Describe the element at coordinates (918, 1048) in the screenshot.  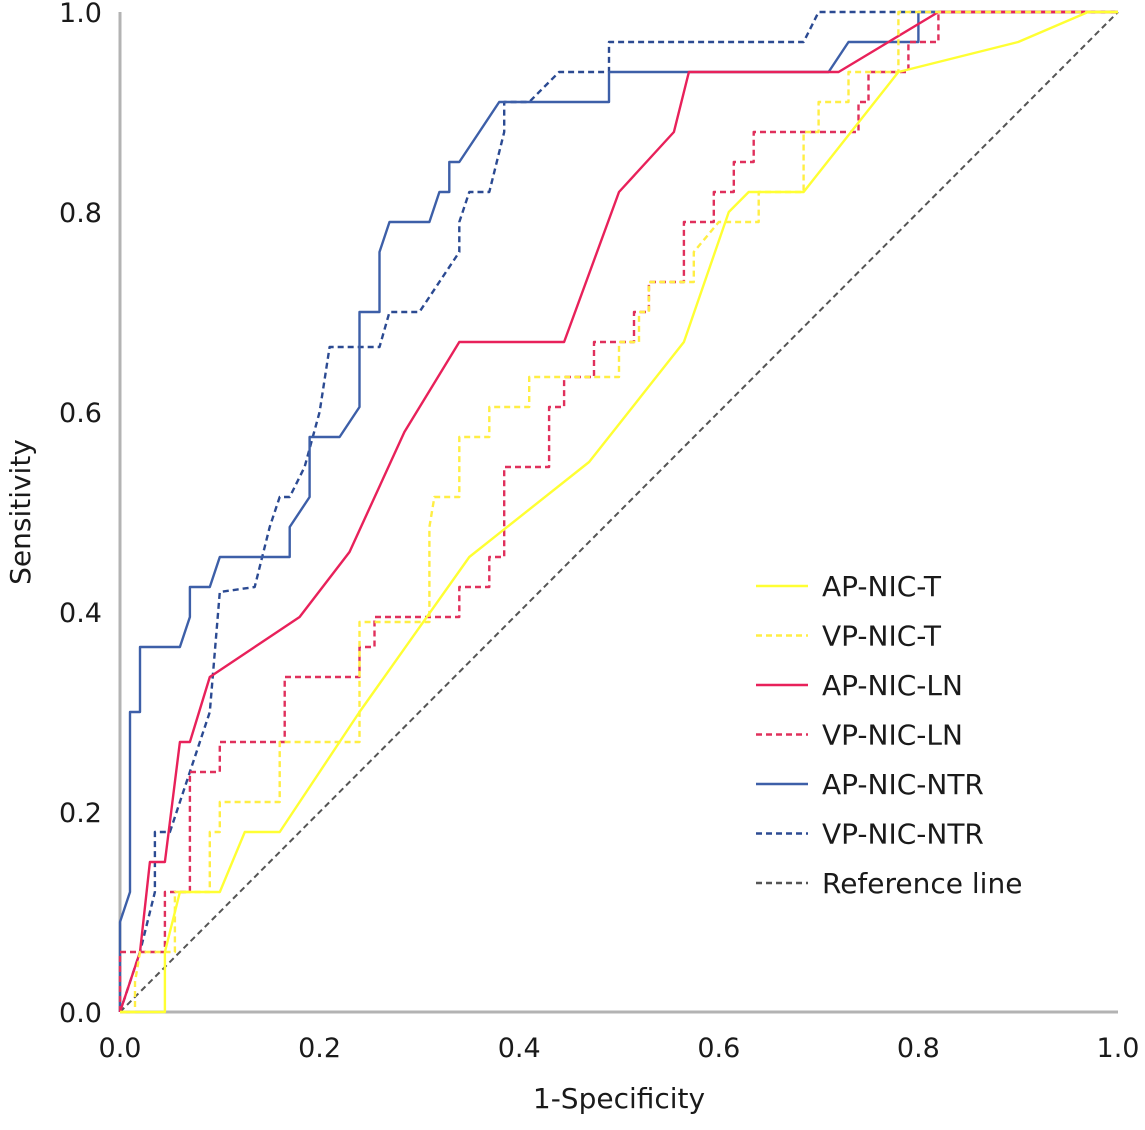
I see `x-tick-label: 0.8` at that location.